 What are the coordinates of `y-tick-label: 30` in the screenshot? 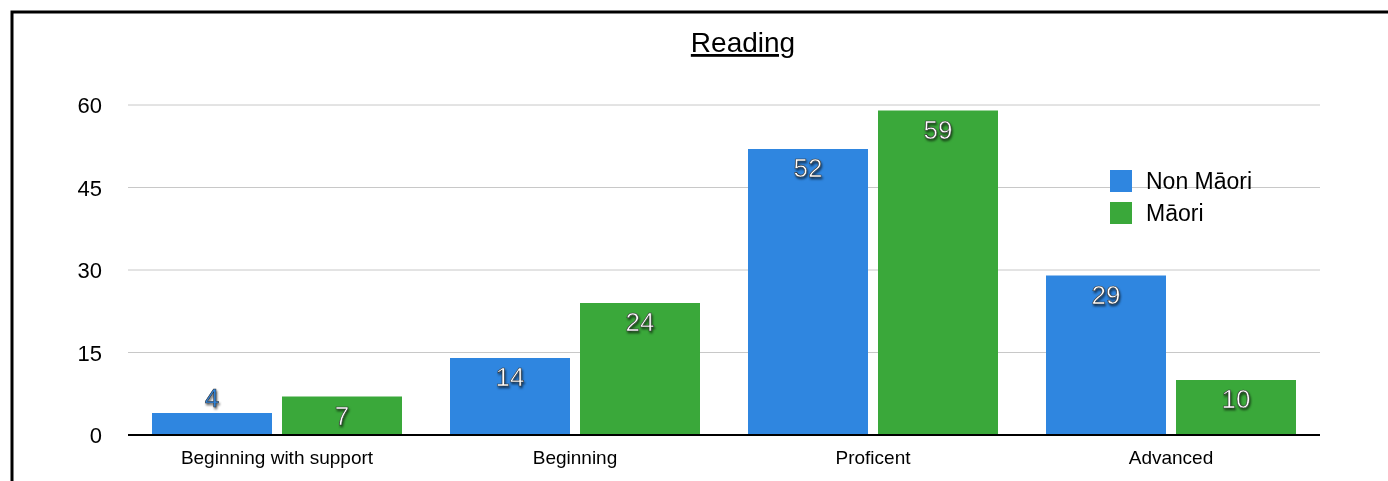 It's located at (89, 270).